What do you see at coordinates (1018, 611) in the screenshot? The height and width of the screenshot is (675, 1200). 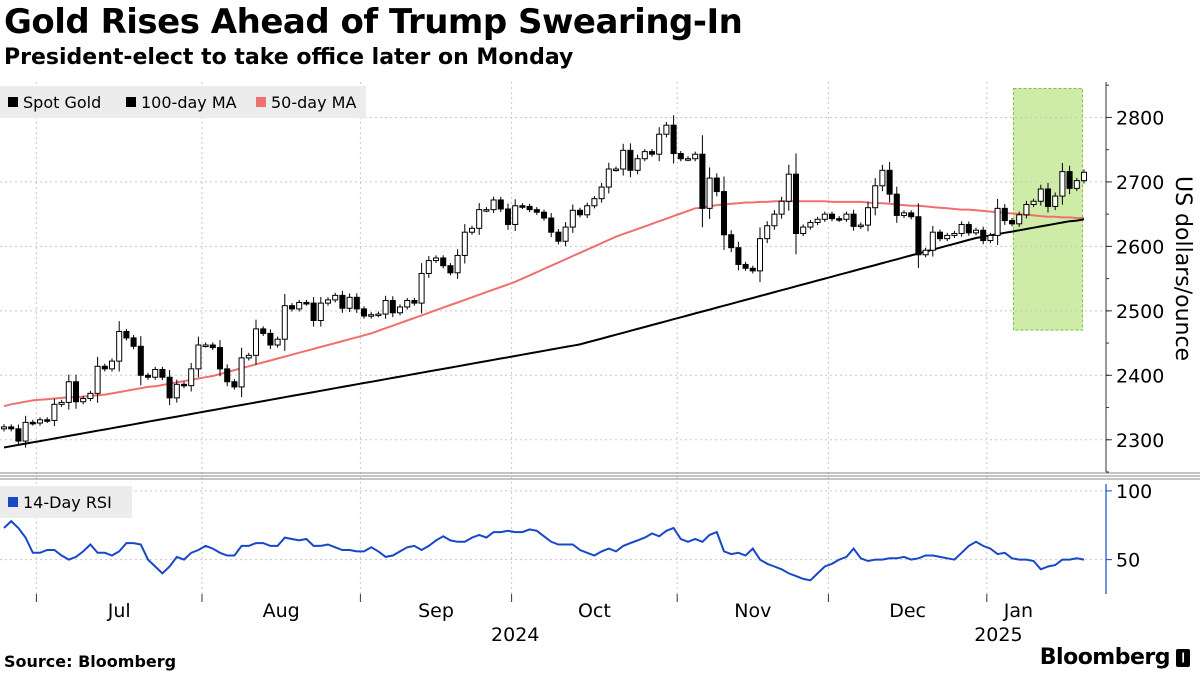 I see `month-label: Jan` at bounding box center [1018, 611].